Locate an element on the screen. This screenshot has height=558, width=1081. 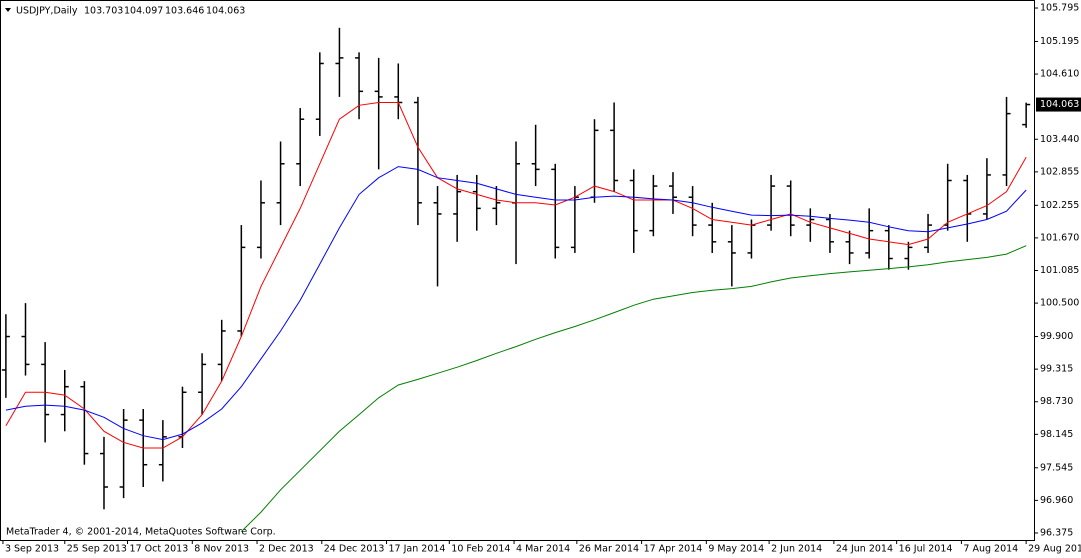
header-high: 104.097 is located at coordinates (143, 11).